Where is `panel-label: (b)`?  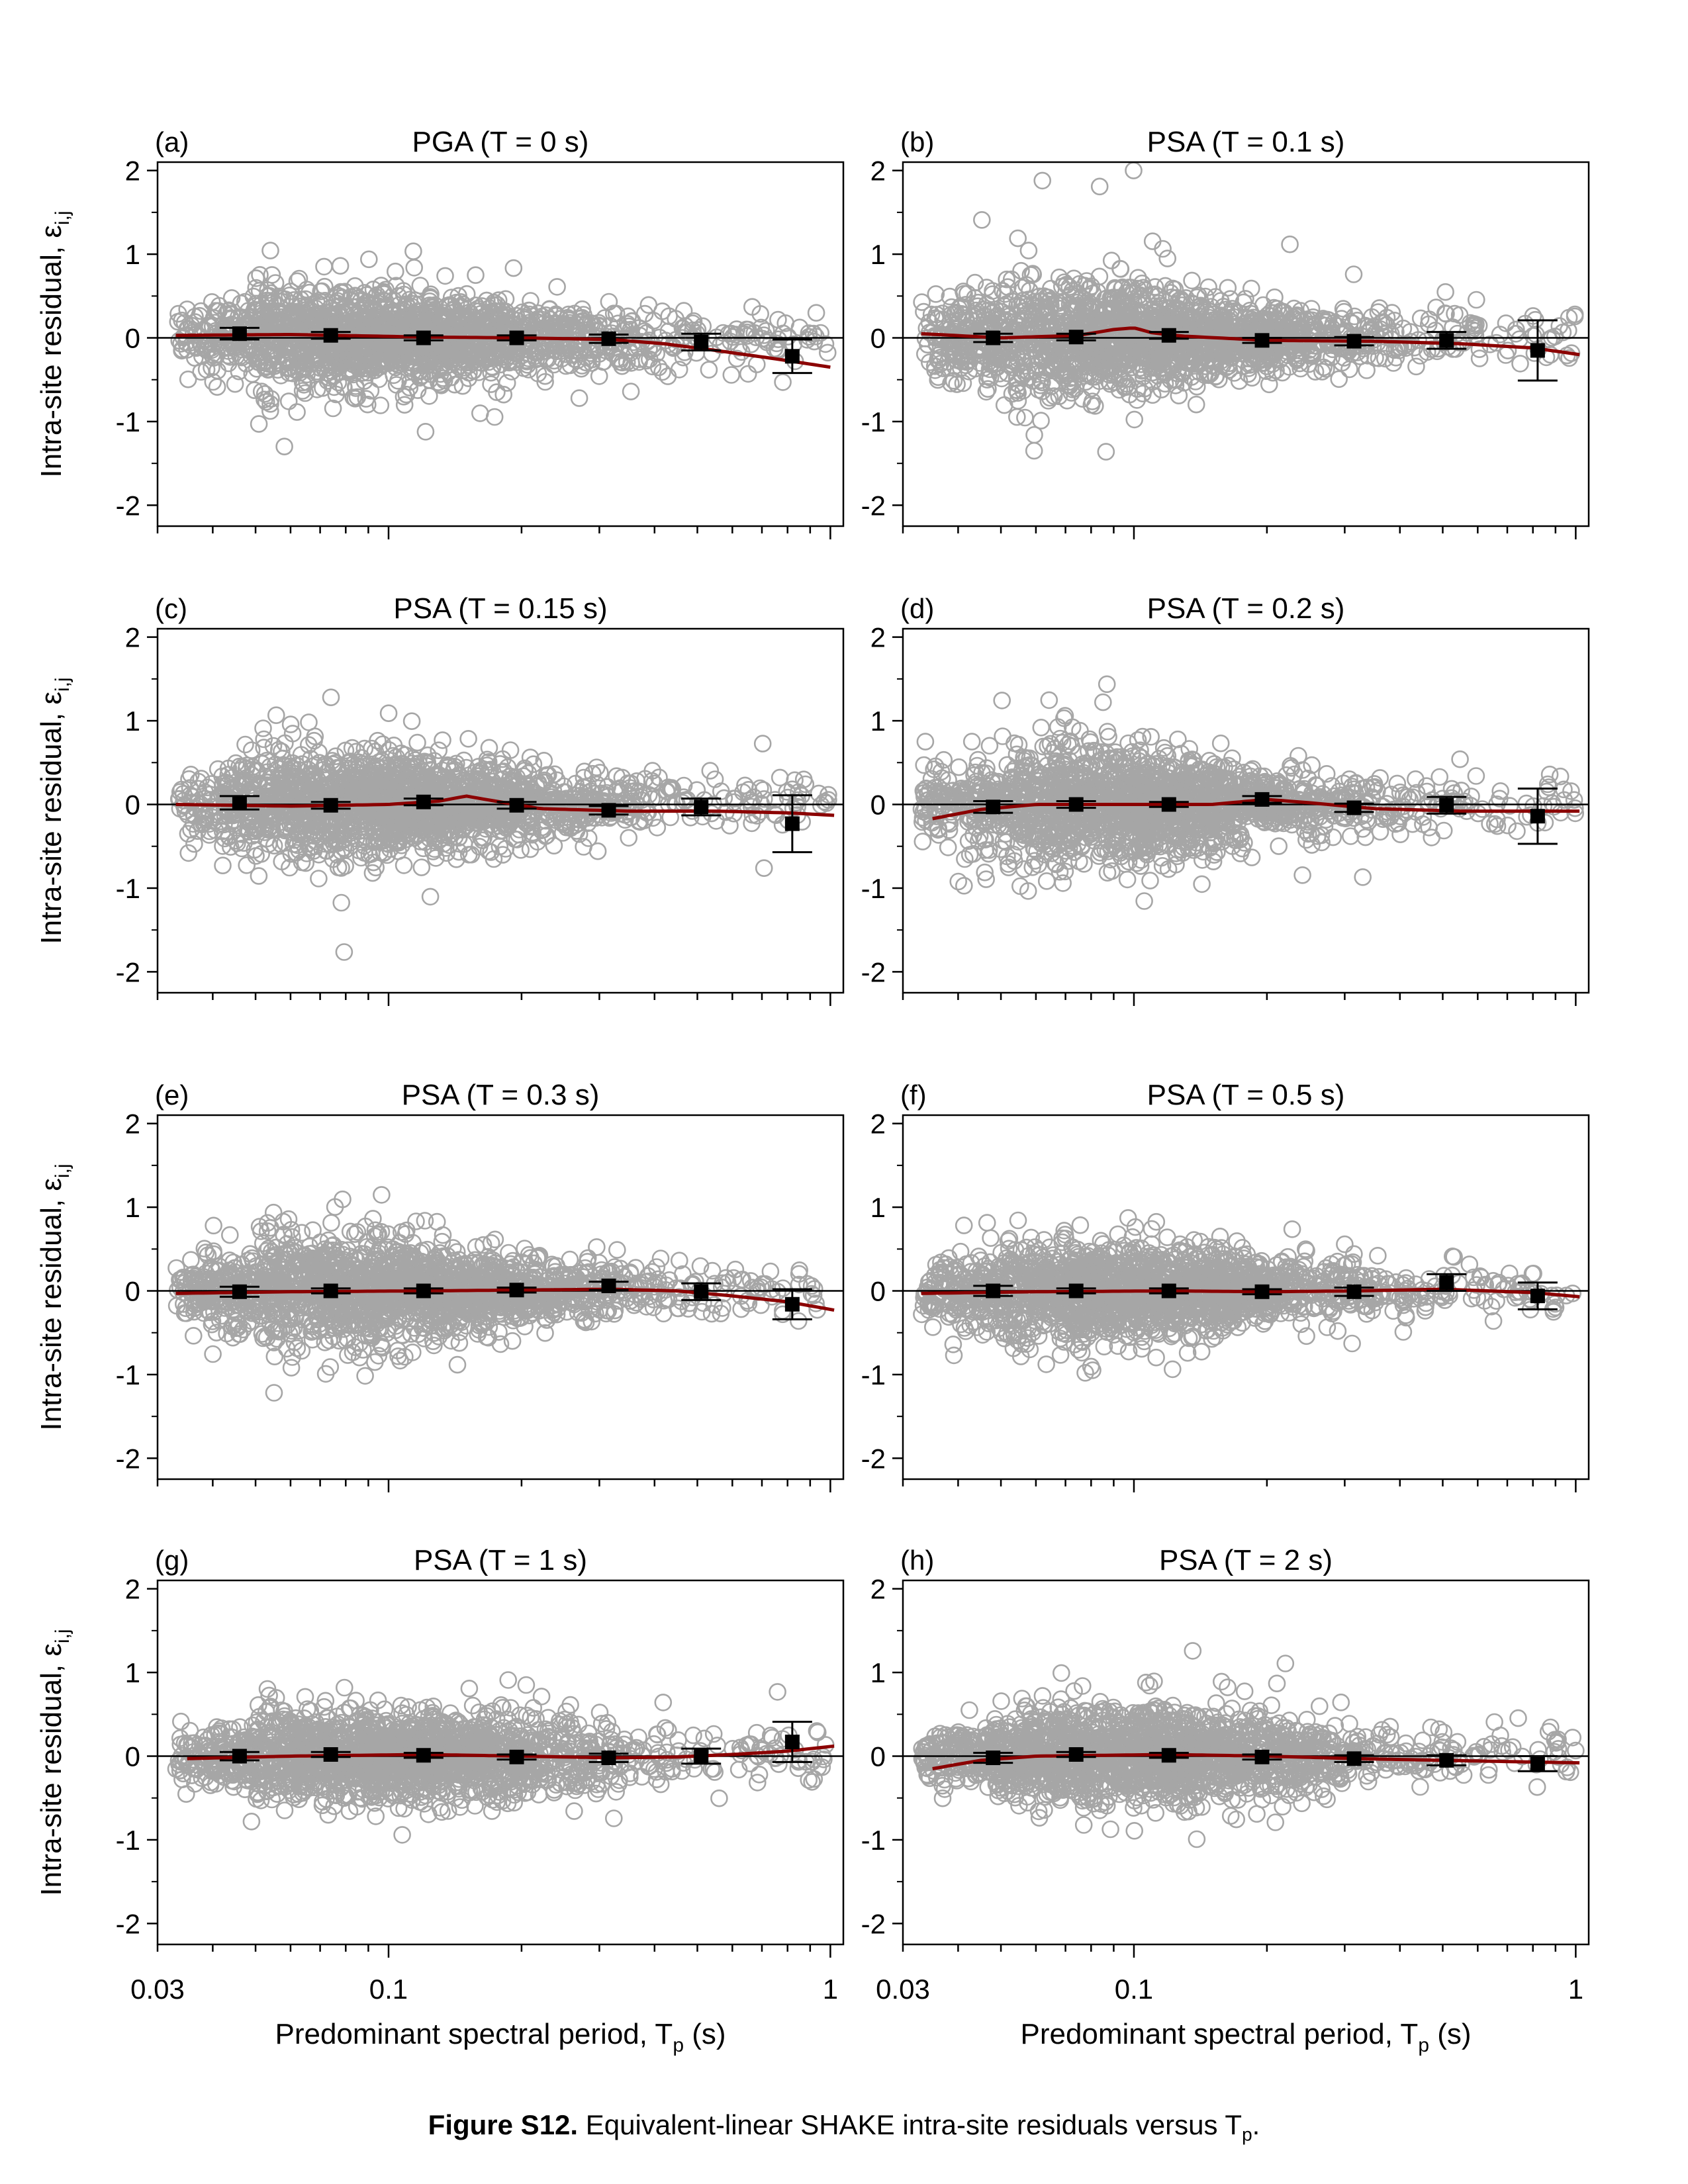 panel-label: (b) is located at coordinates (917, 142).